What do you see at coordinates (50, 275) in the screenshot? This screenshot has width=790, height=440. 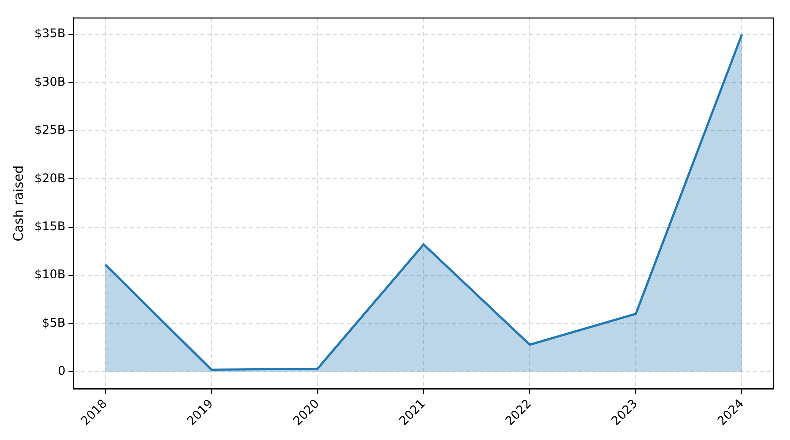 I see `y-tick-label: $10B` at bounding box center [50, 275].